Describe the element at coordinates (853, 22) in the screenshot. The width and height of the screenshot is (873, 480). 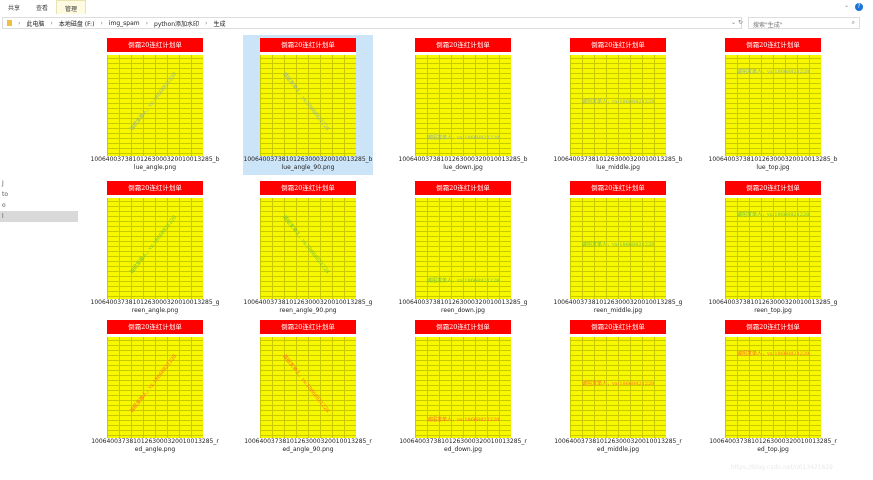
I see `search-icon: ⌕` at that location.